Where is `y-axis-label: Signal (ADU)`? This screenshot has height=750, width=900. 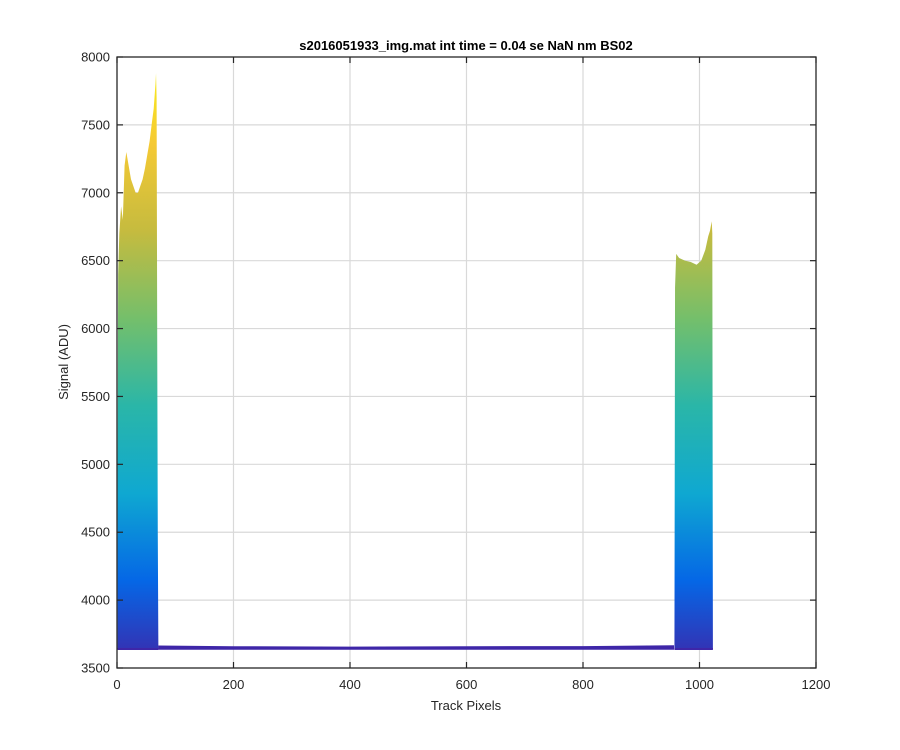
y-axis-label: Signal (ADU) is located at coordinates (63, 362).